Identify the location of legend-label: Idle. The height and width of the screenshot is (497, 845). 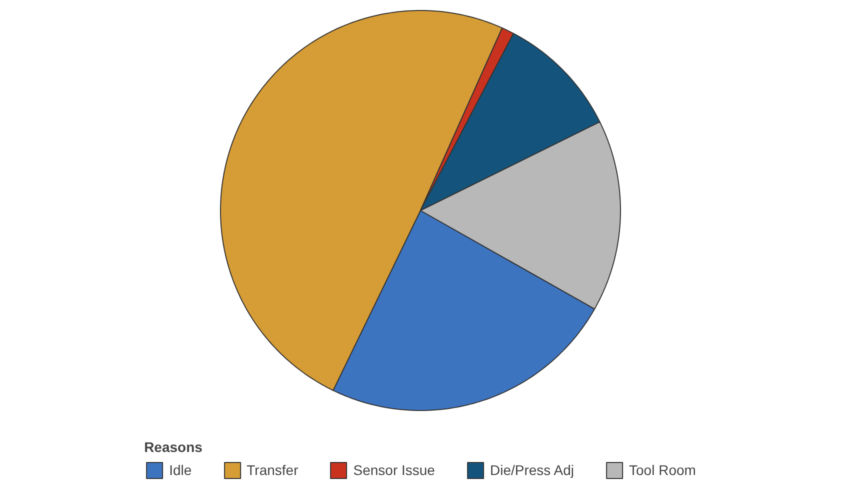
(180, 470).